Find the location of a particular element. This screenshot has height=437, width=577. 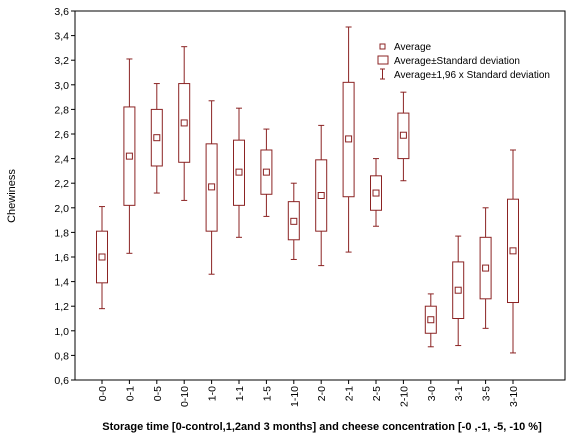

x-tick-label: 0-10 is located at coordinates (185, 396).